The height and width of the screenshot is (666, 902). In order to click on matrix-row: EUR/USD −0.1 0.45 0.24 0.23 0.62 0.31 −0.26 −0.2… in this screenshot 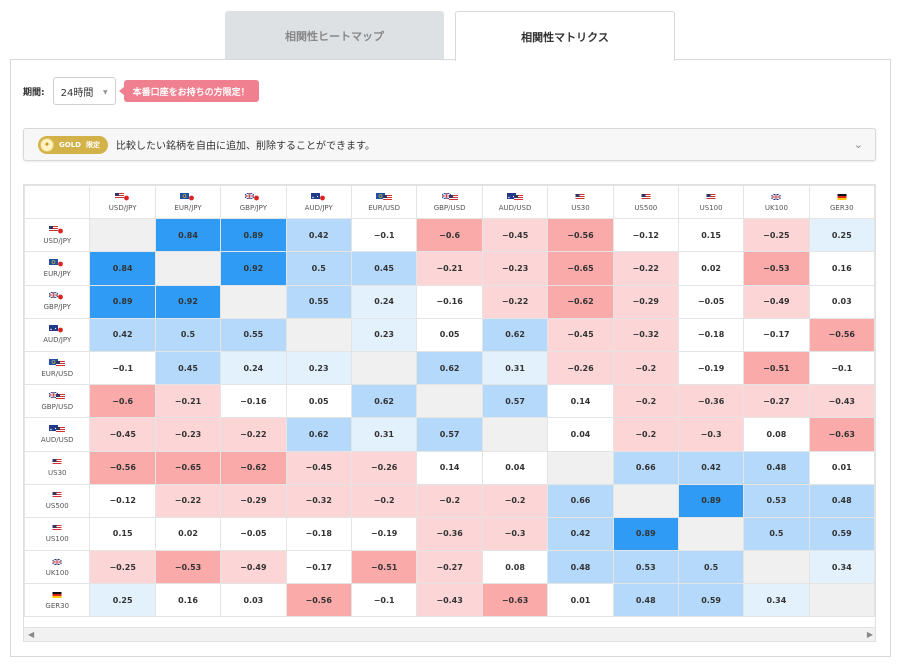, I will do `click(449, 368)`.